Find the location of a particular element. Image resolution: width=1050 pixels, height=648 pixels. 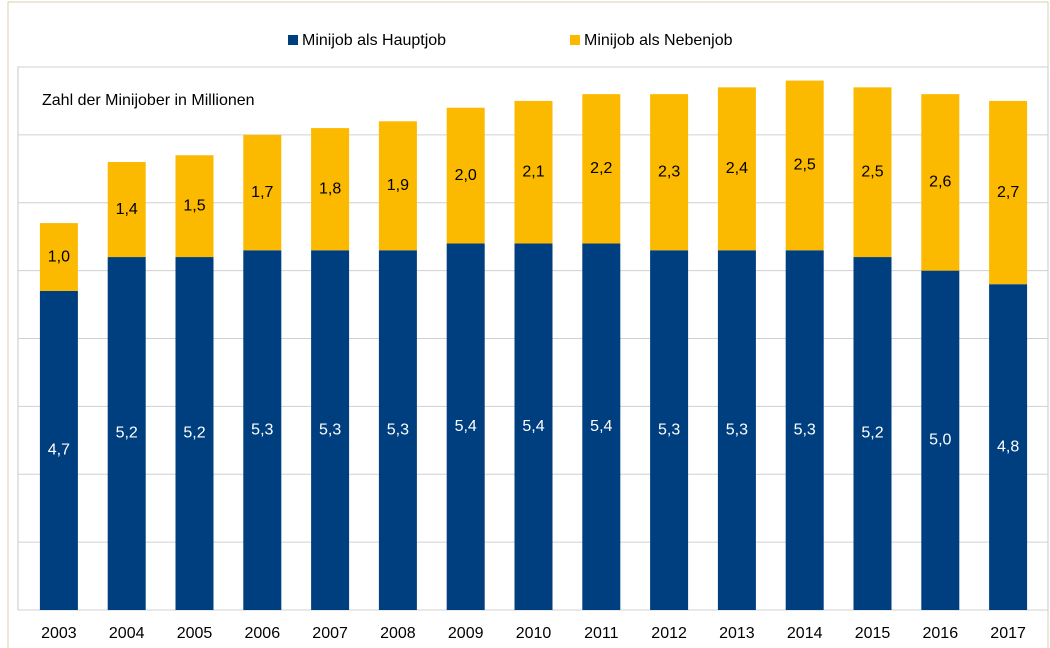

data-label: 1,5 is located at coordinates (194, 205).